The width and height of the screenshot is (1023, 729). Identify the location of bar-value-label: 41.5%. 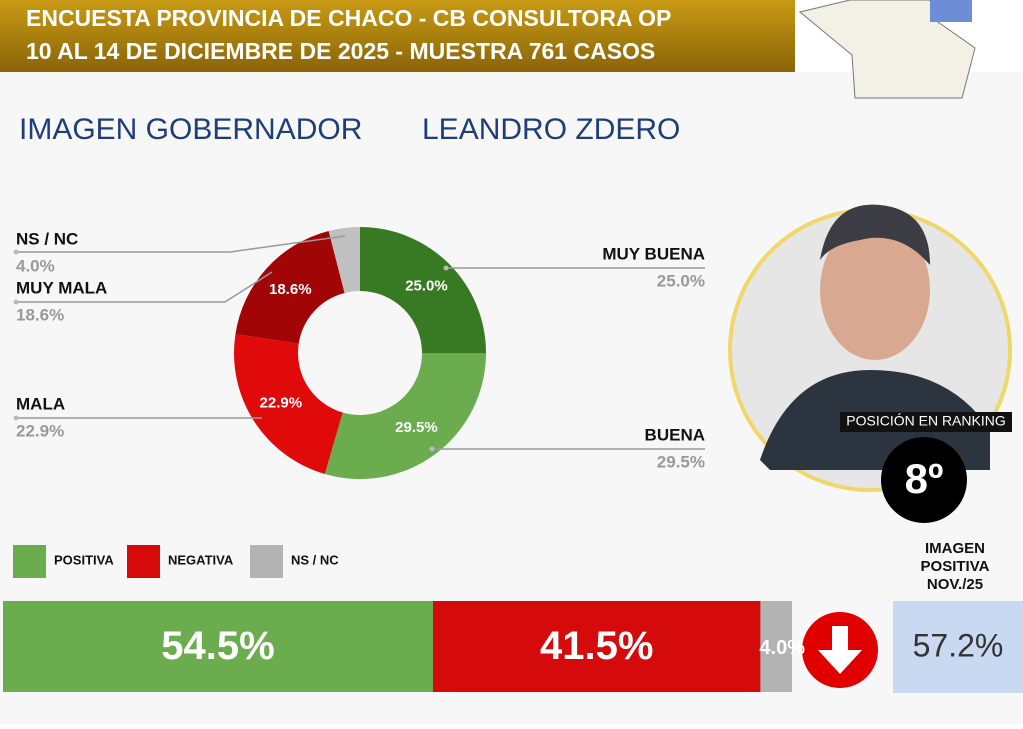
(596, 646).